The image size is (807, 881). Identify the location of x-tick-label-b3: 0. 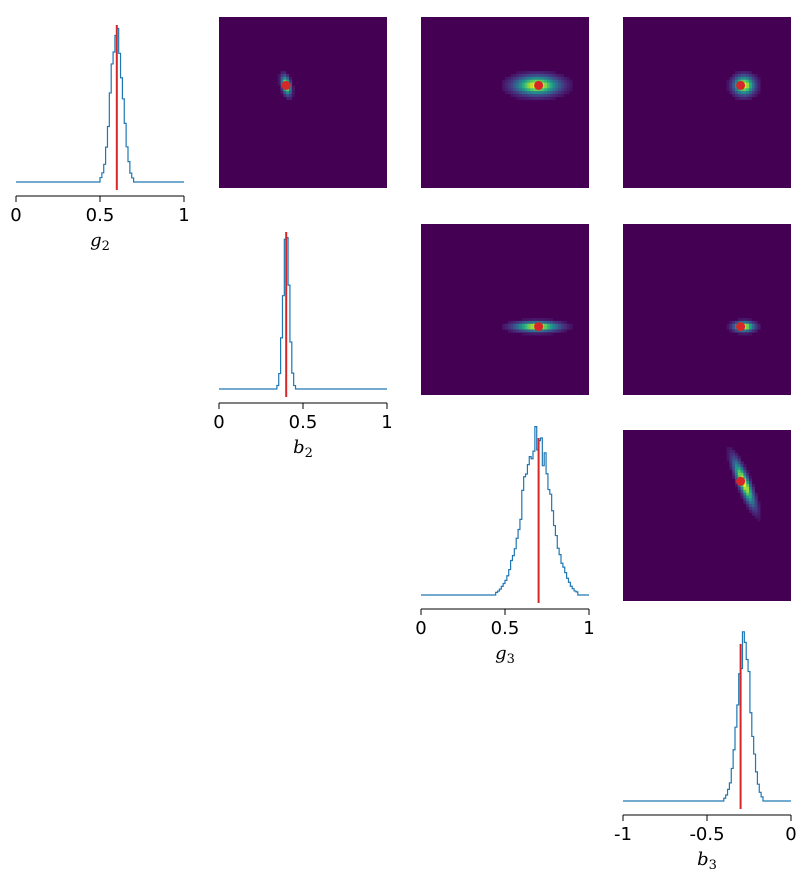
(790, 834).